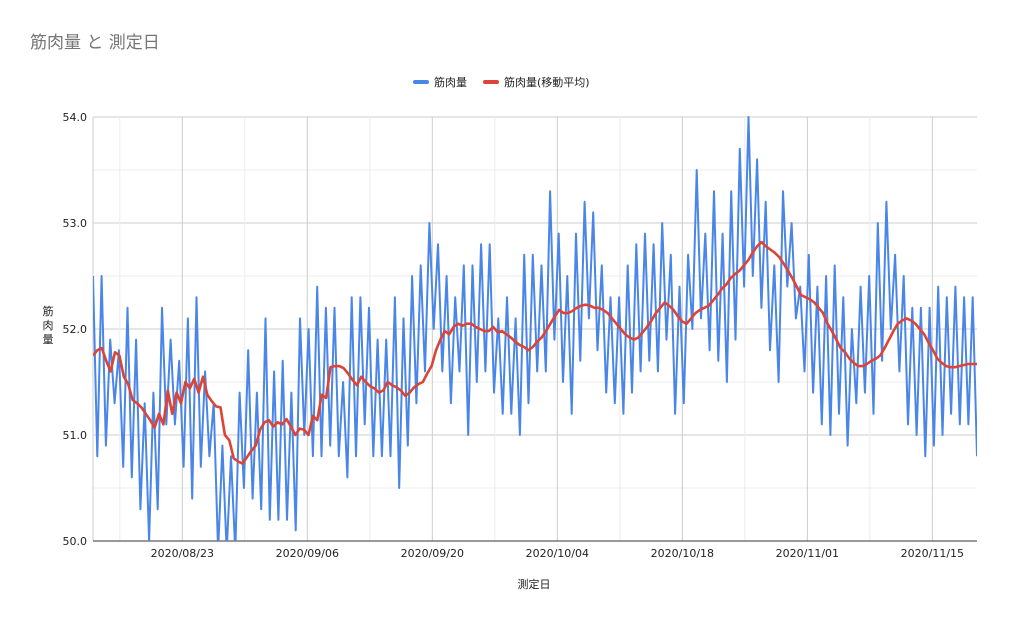 The image size is (1009, 624). What do you see at coordinates (307, 553) in the screenshot?
I see `x-tick-label: 2020/09/06` at bounding box center [307, 553].